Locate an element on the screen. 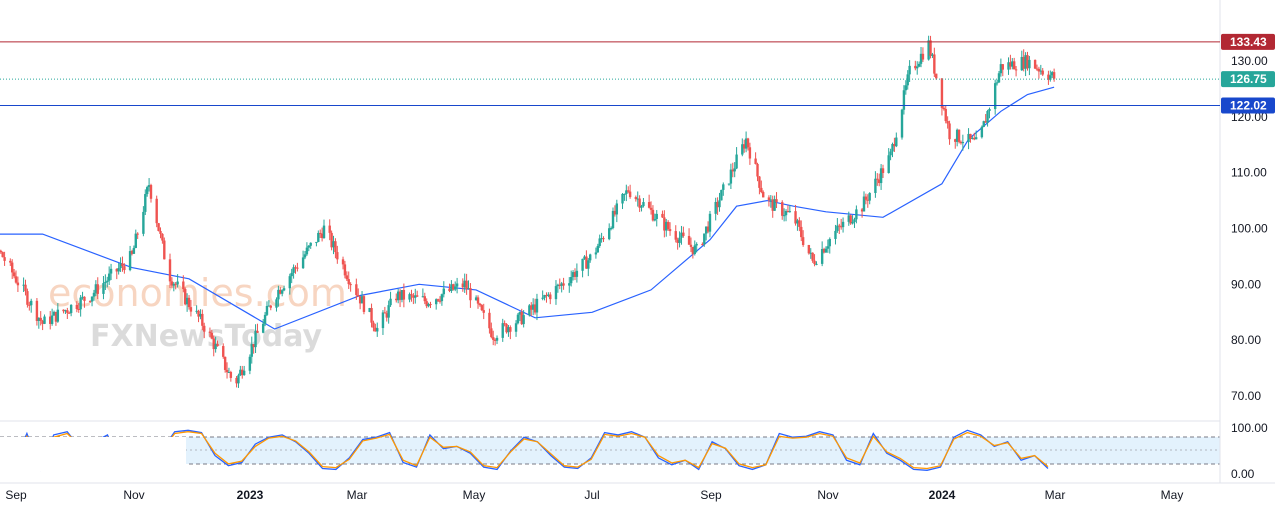 This screenshot has height=513, width=1275. price-tick-label: 130.00 is located at coordinates (1249, 61).